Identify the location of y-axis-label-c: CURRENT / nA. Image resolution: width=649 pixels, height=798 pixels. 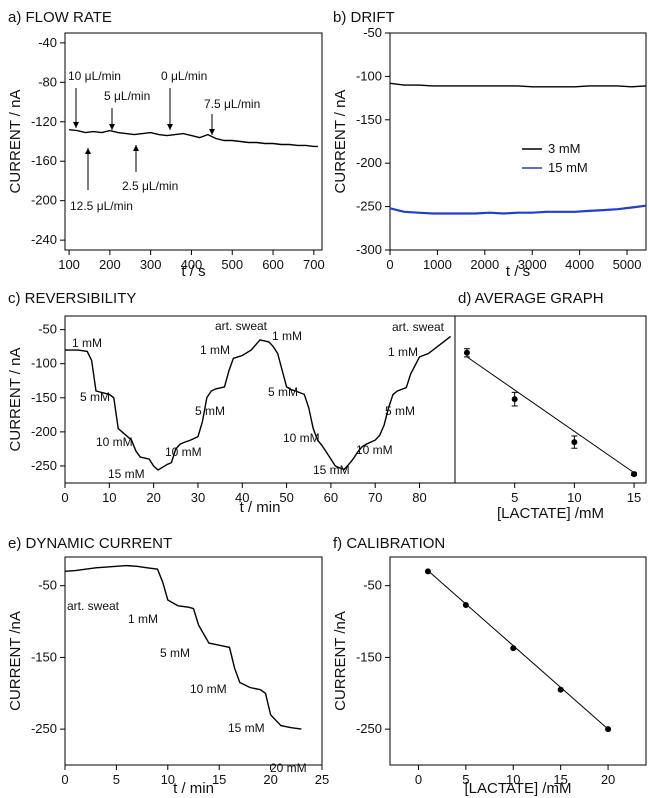
(15, 400).